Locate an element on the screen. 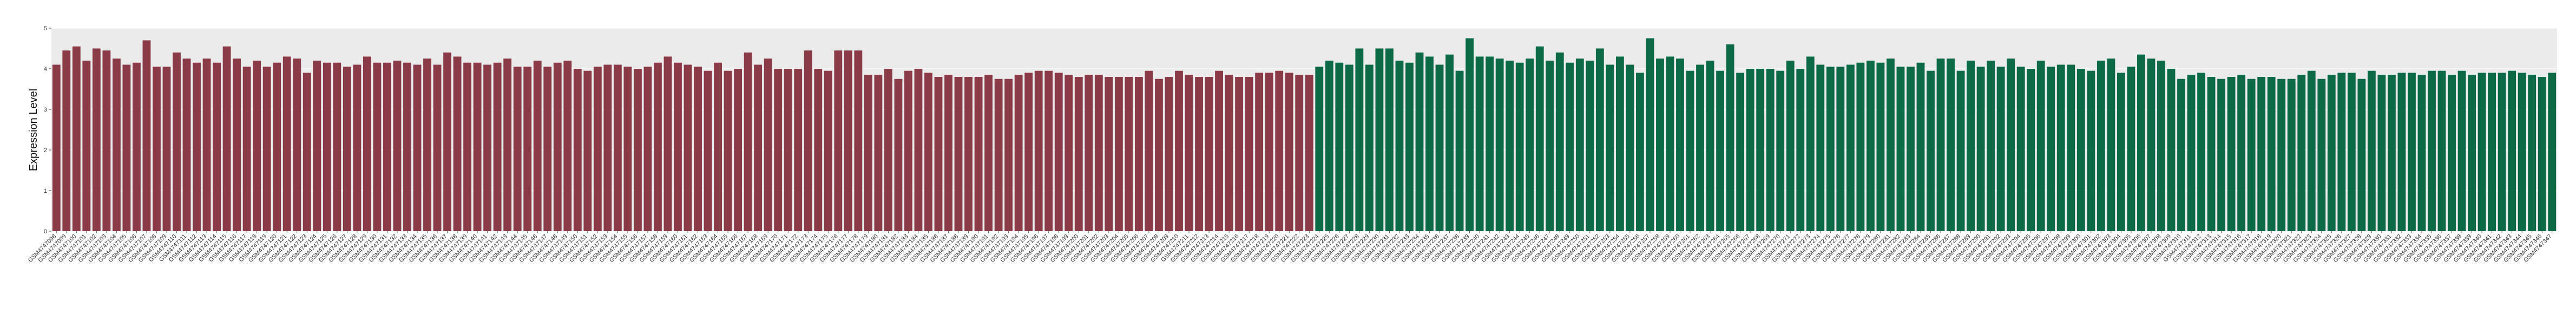 The height and width of the screenshot is (314, 2576). bar-GSM4747139 is located at coordinates (467, 146).